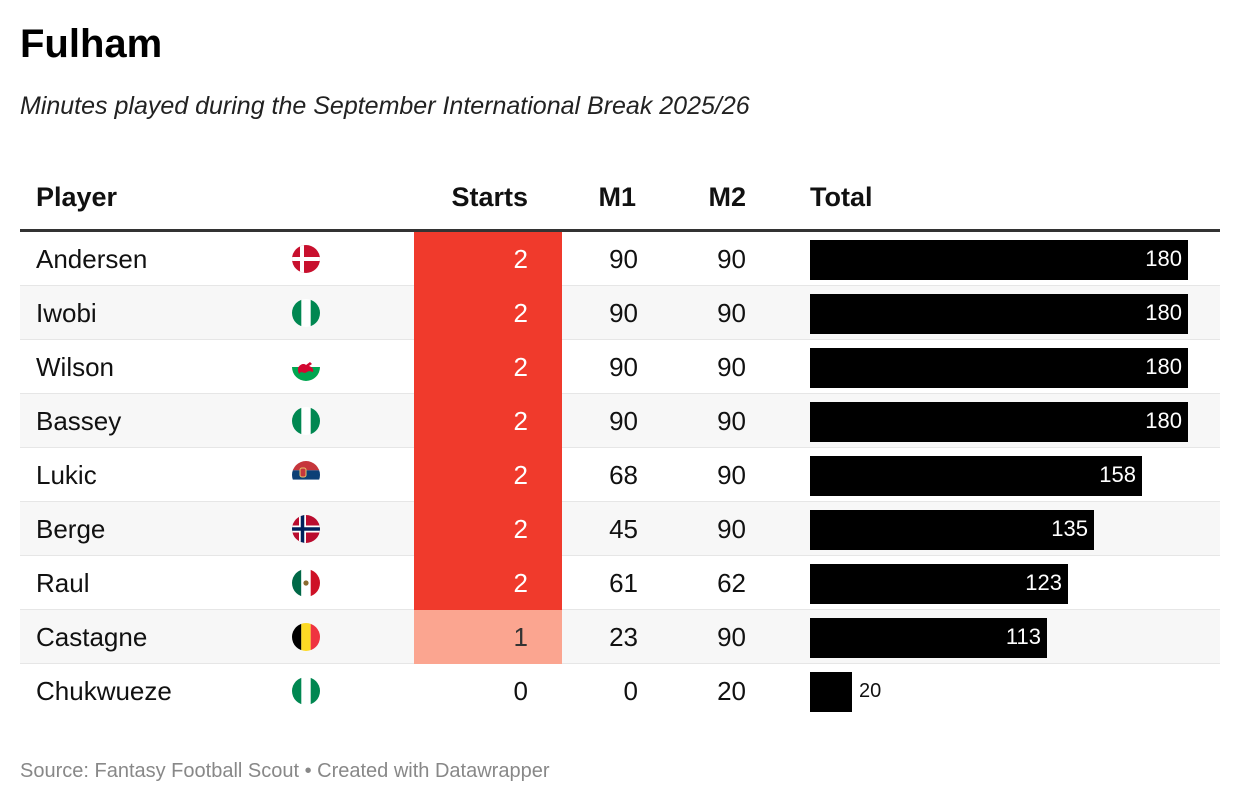  I want to click on m2-cell: 20, so click(731, 691).